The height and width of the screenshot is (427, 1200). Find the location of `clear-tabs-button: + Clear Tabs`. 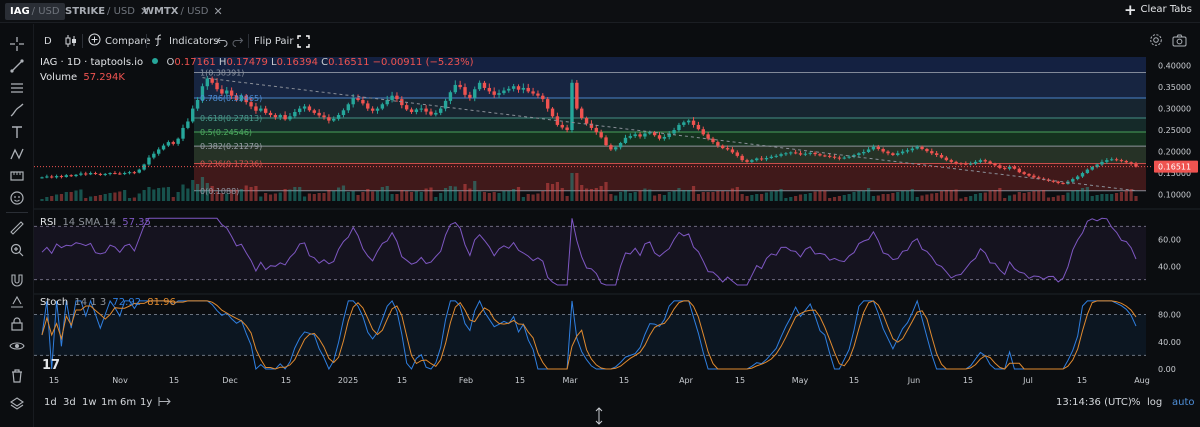

clear-tabs-button: + Clear Tabs is located at coordinates (1158, 9).